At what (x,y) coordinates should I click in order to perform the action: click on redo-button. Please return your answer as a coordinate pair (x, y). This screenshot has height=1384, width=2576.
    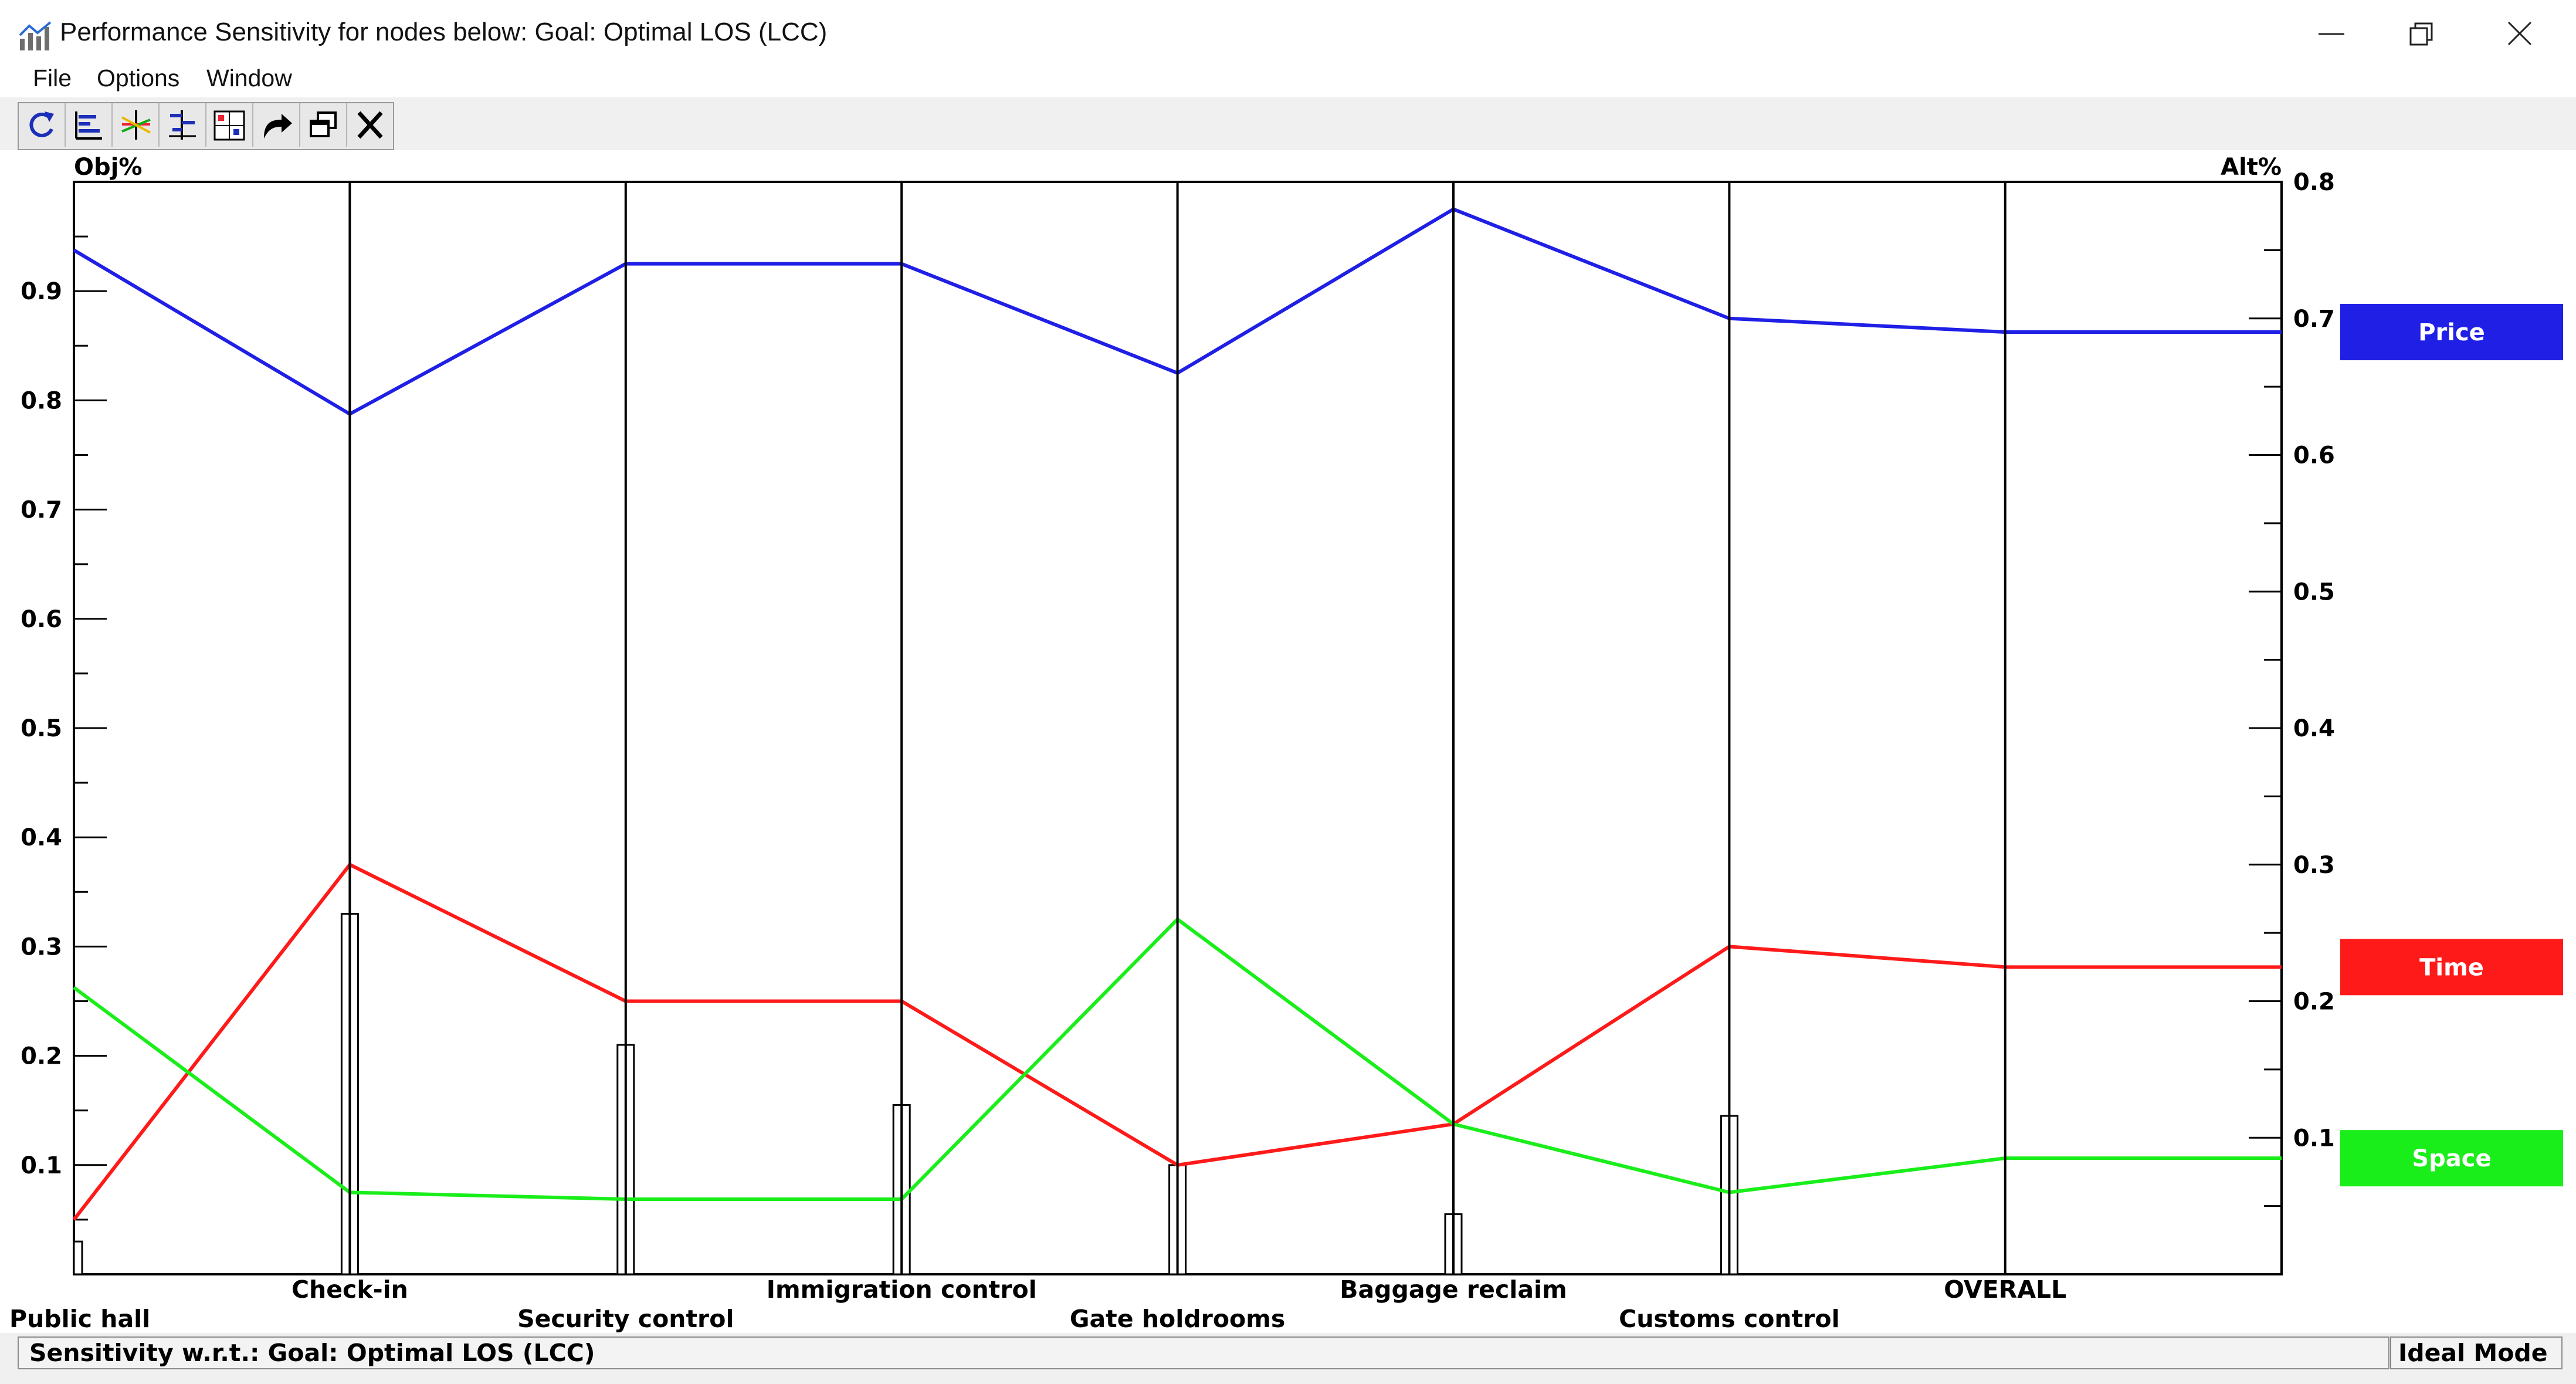
    Looking at the image, I should click on (276, 125).